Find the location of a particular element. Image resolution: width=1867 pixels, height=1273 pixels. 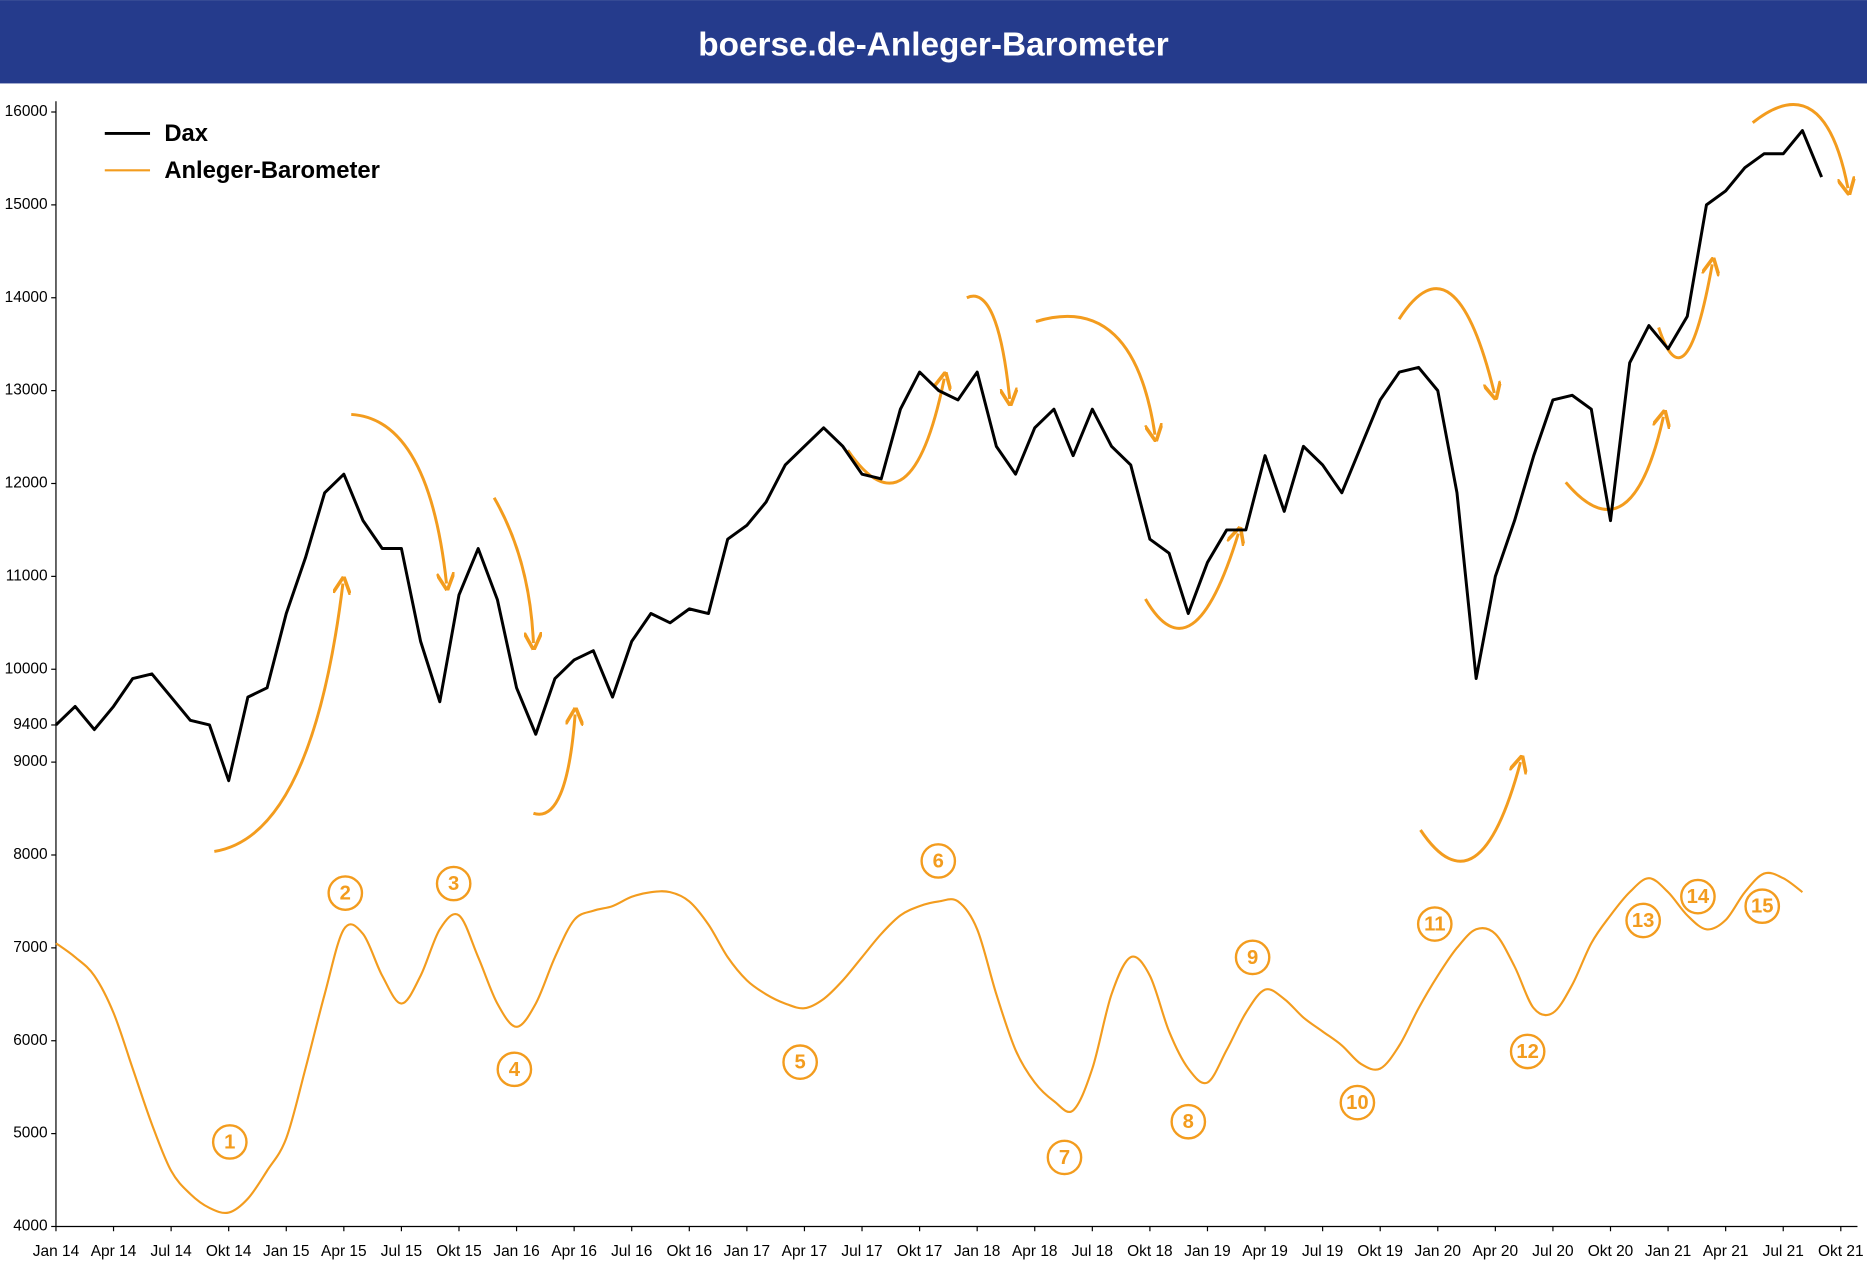

annotation-label: 2 is located at coordinates (345, 894).